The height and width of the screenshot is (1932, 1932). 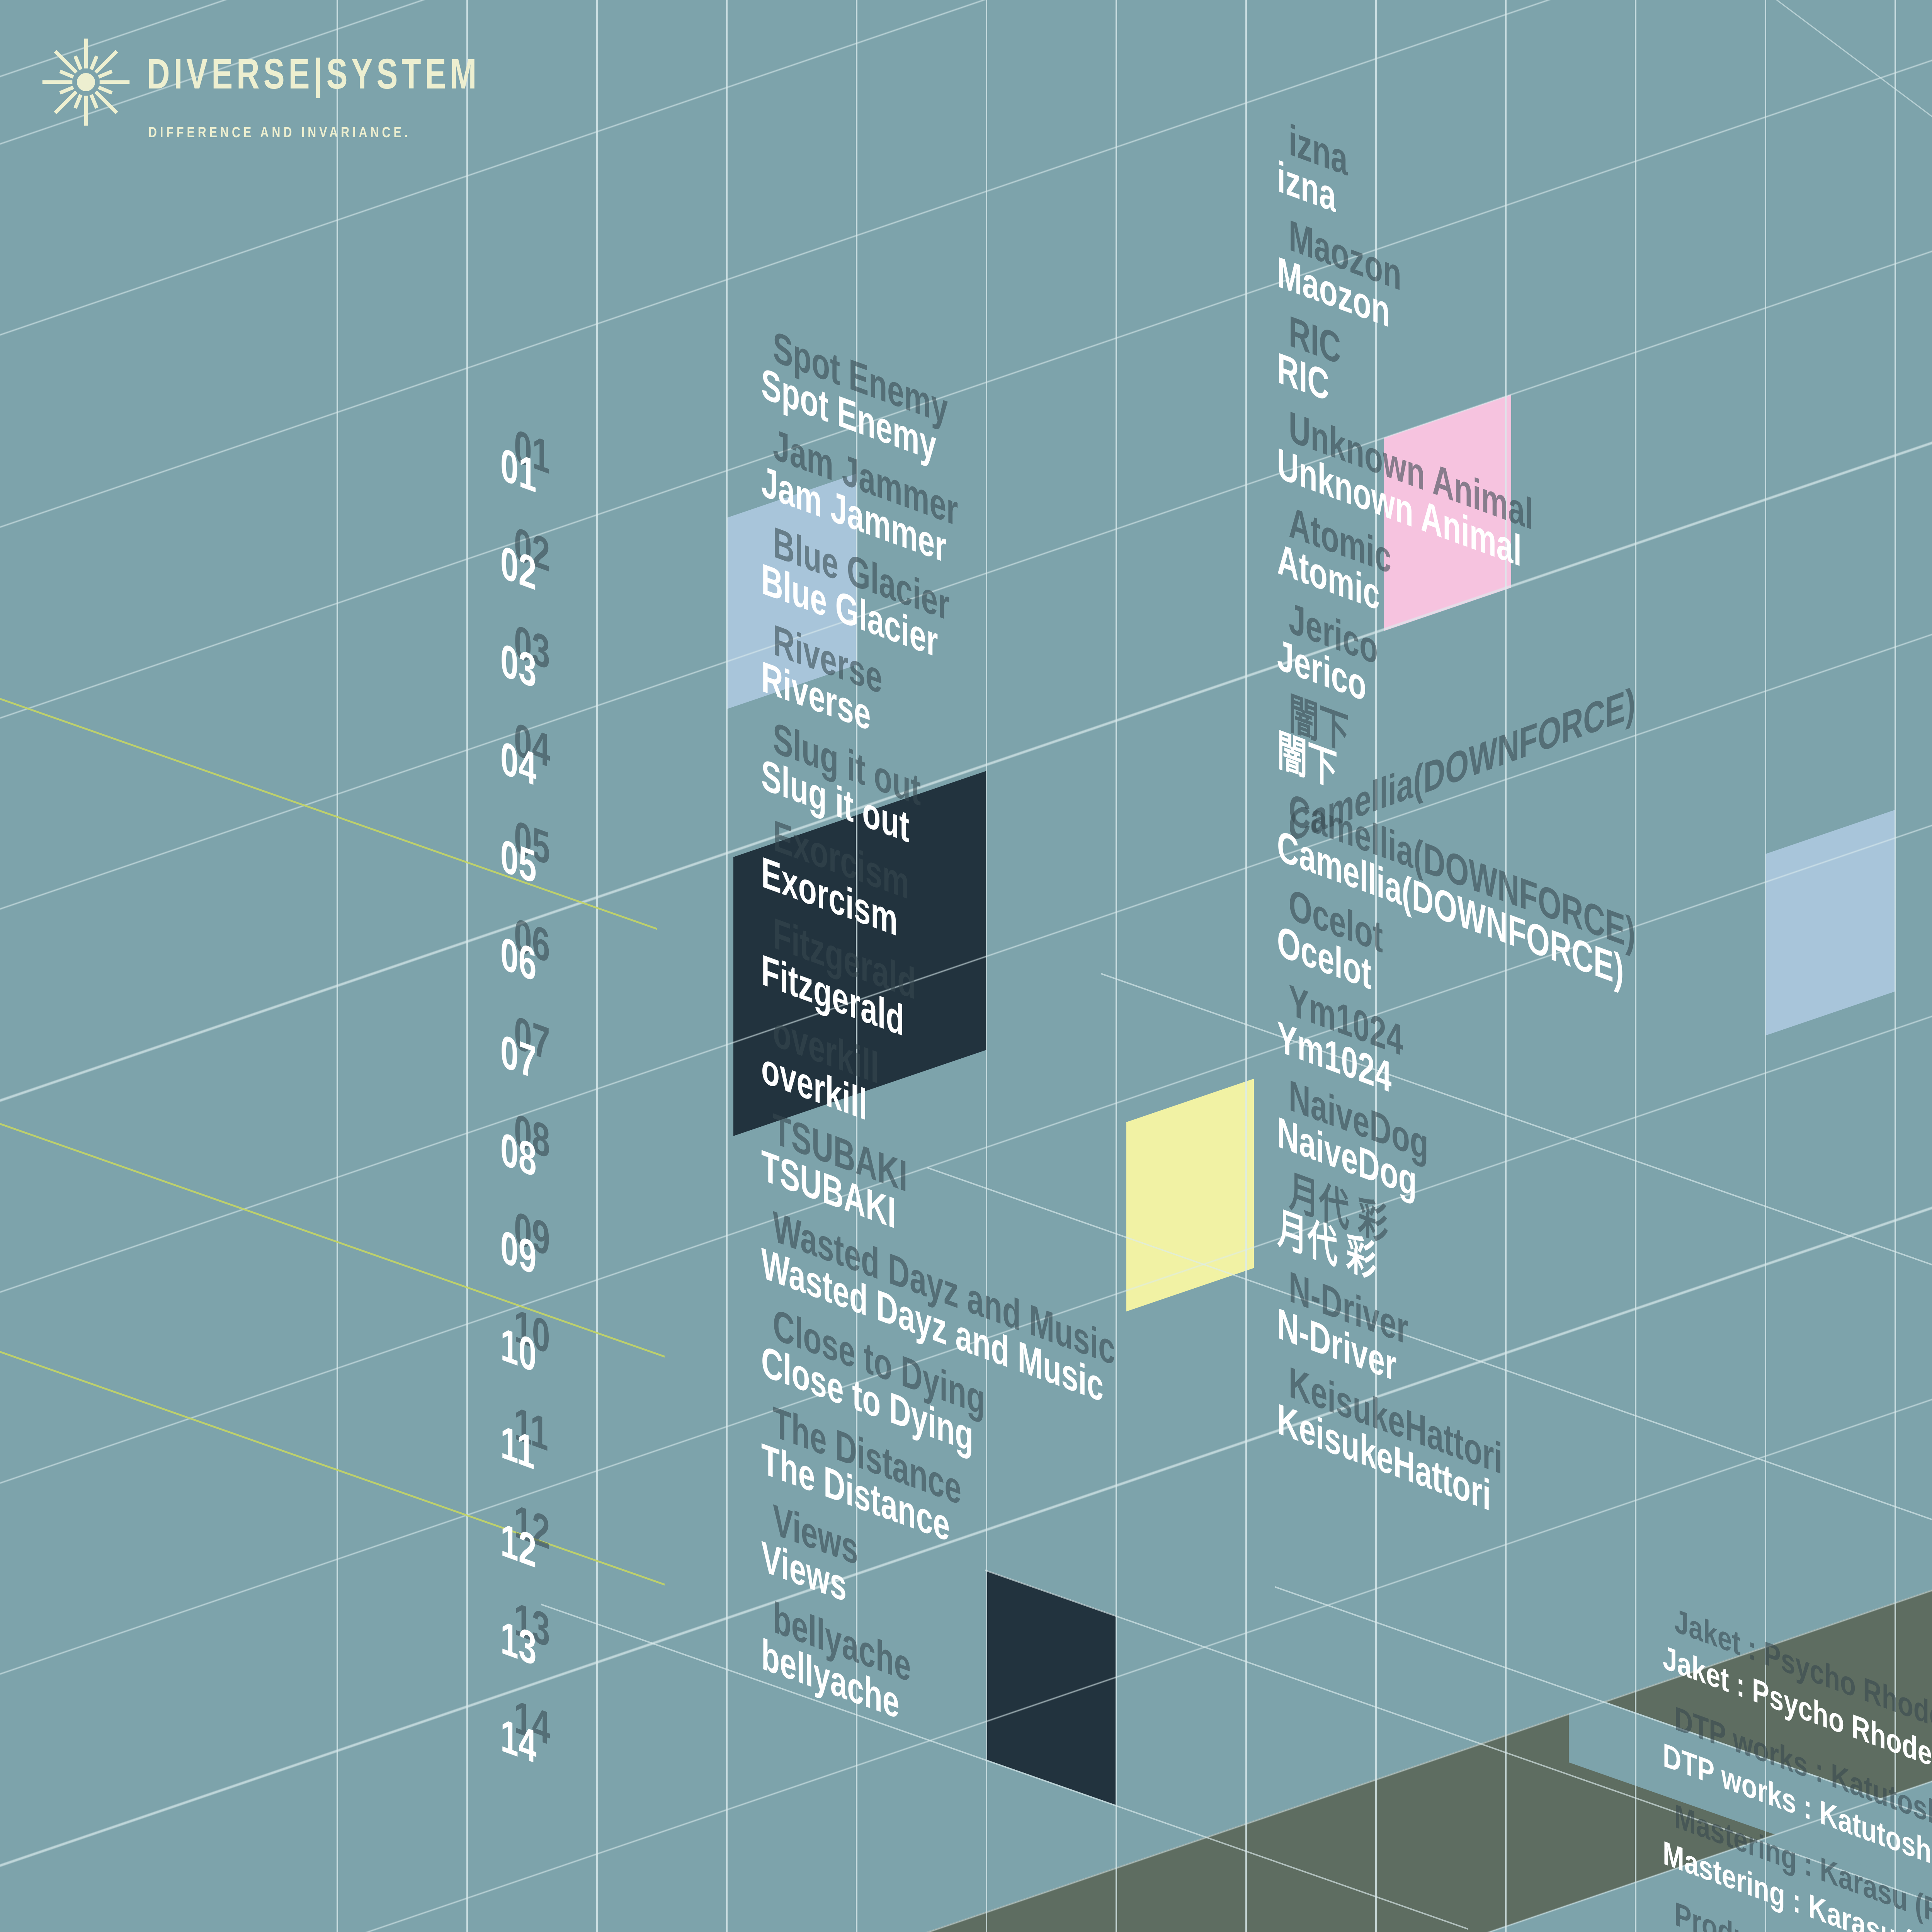 I want to click on track-number: 07, so click(x=518, y=1057).